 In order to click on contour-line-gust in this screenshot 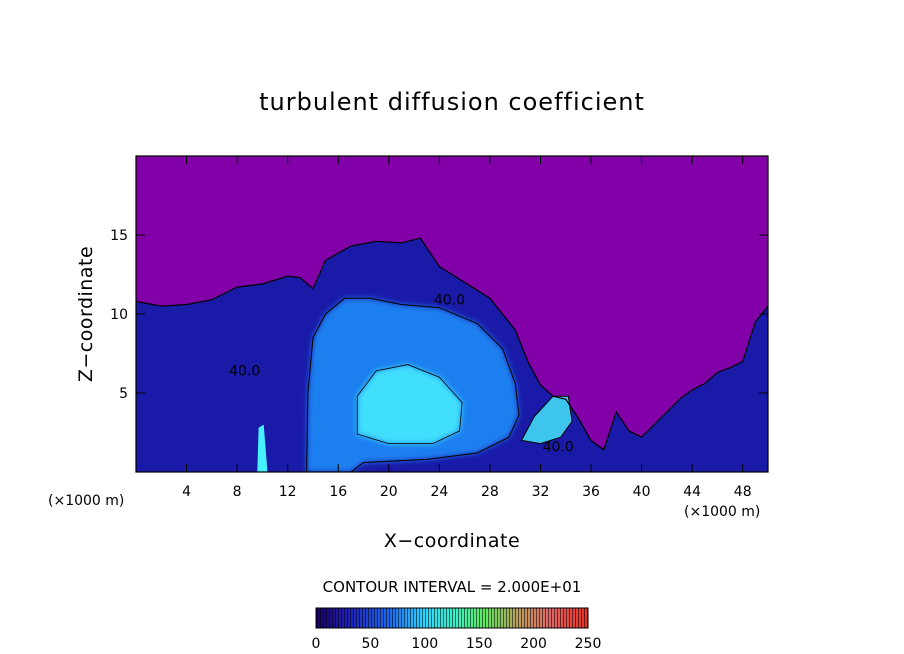, I will do `click(546, 420)`.